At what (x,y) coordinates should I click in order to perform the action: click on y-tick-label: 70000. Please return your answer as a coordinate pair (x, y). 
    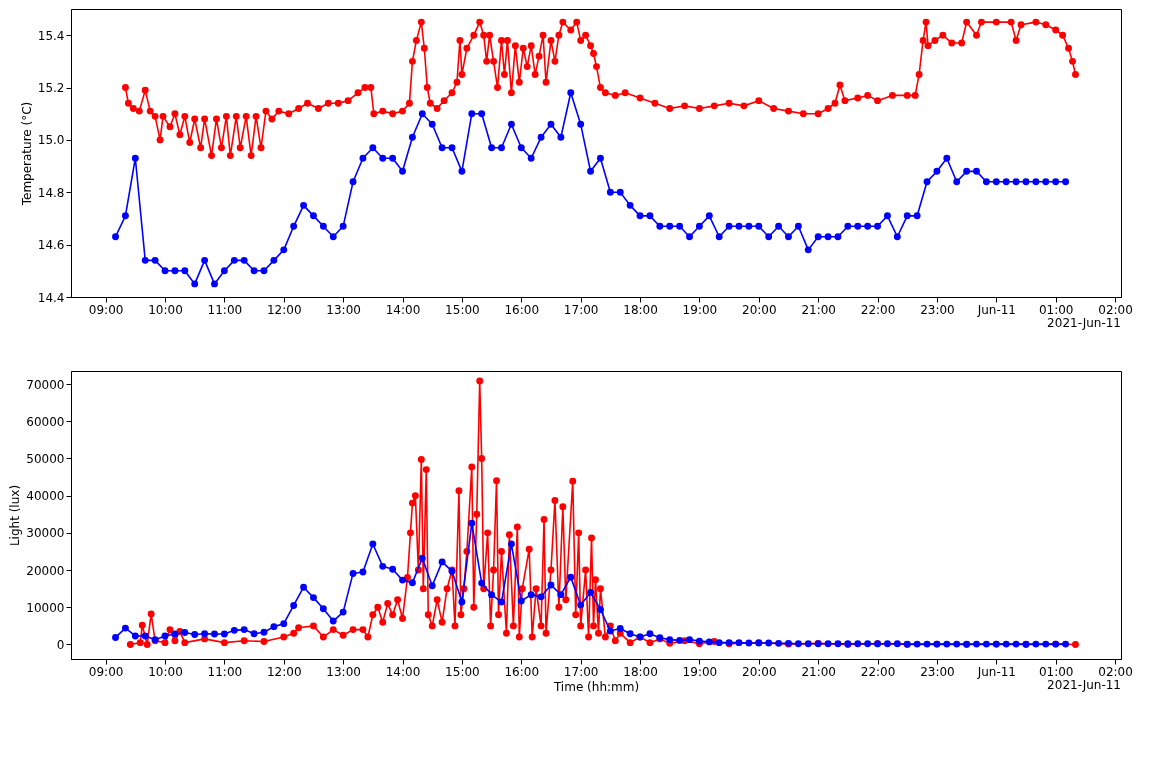
    Looking at the image, I should click on (45, 384).